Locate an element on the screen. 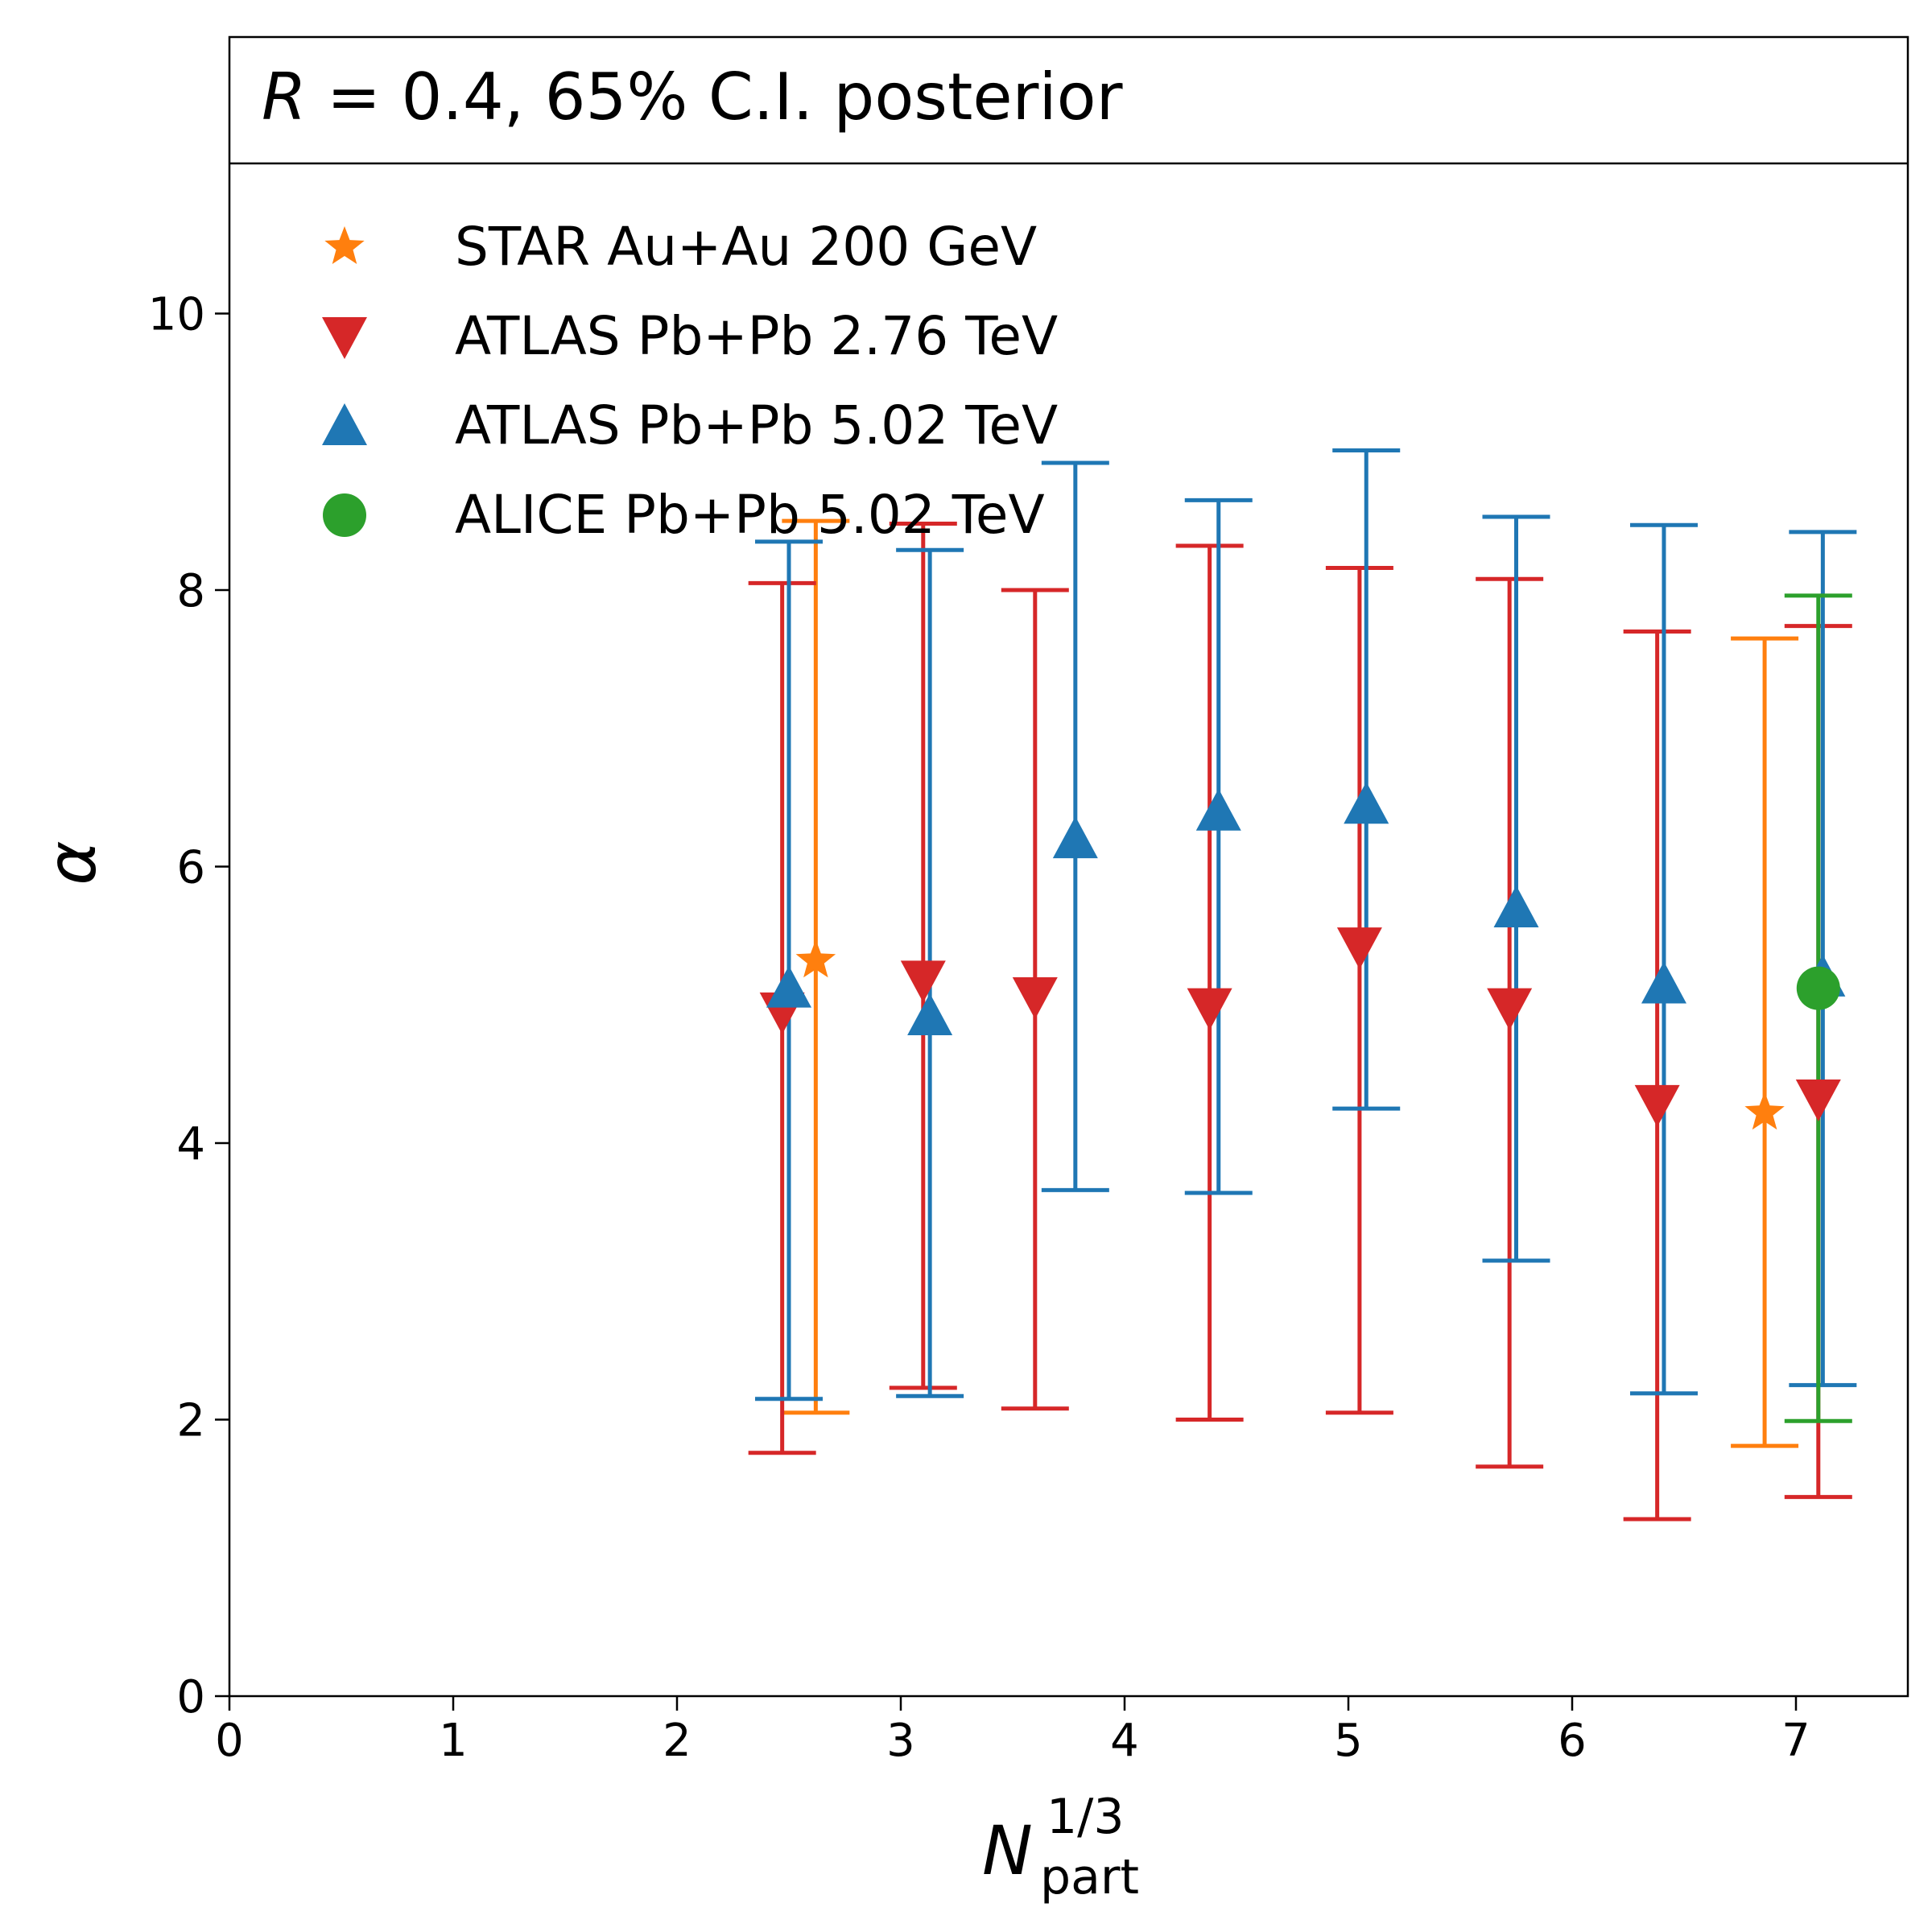 The height and width of the screenshot is (1932, 1932). legend-marker-triangle-up is located at coordinates (344, 424).